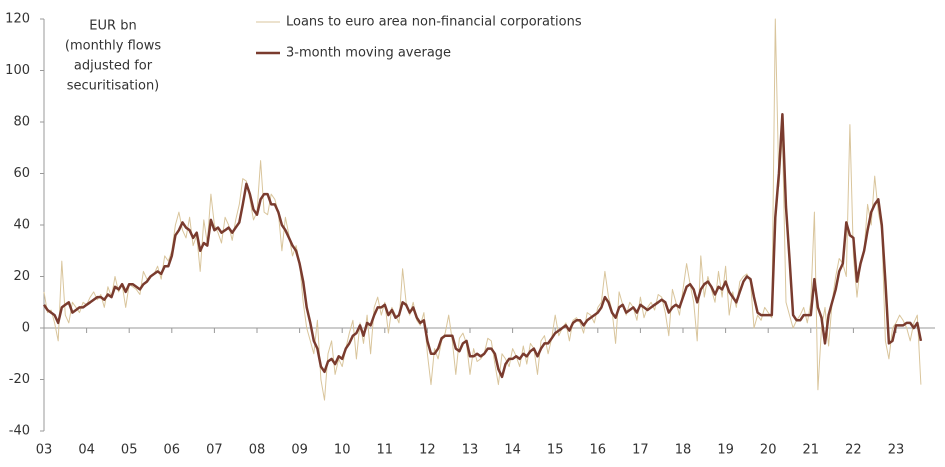 The image size is (945, 467). I want to click on y-tick-label: 20, so click(21, 276).